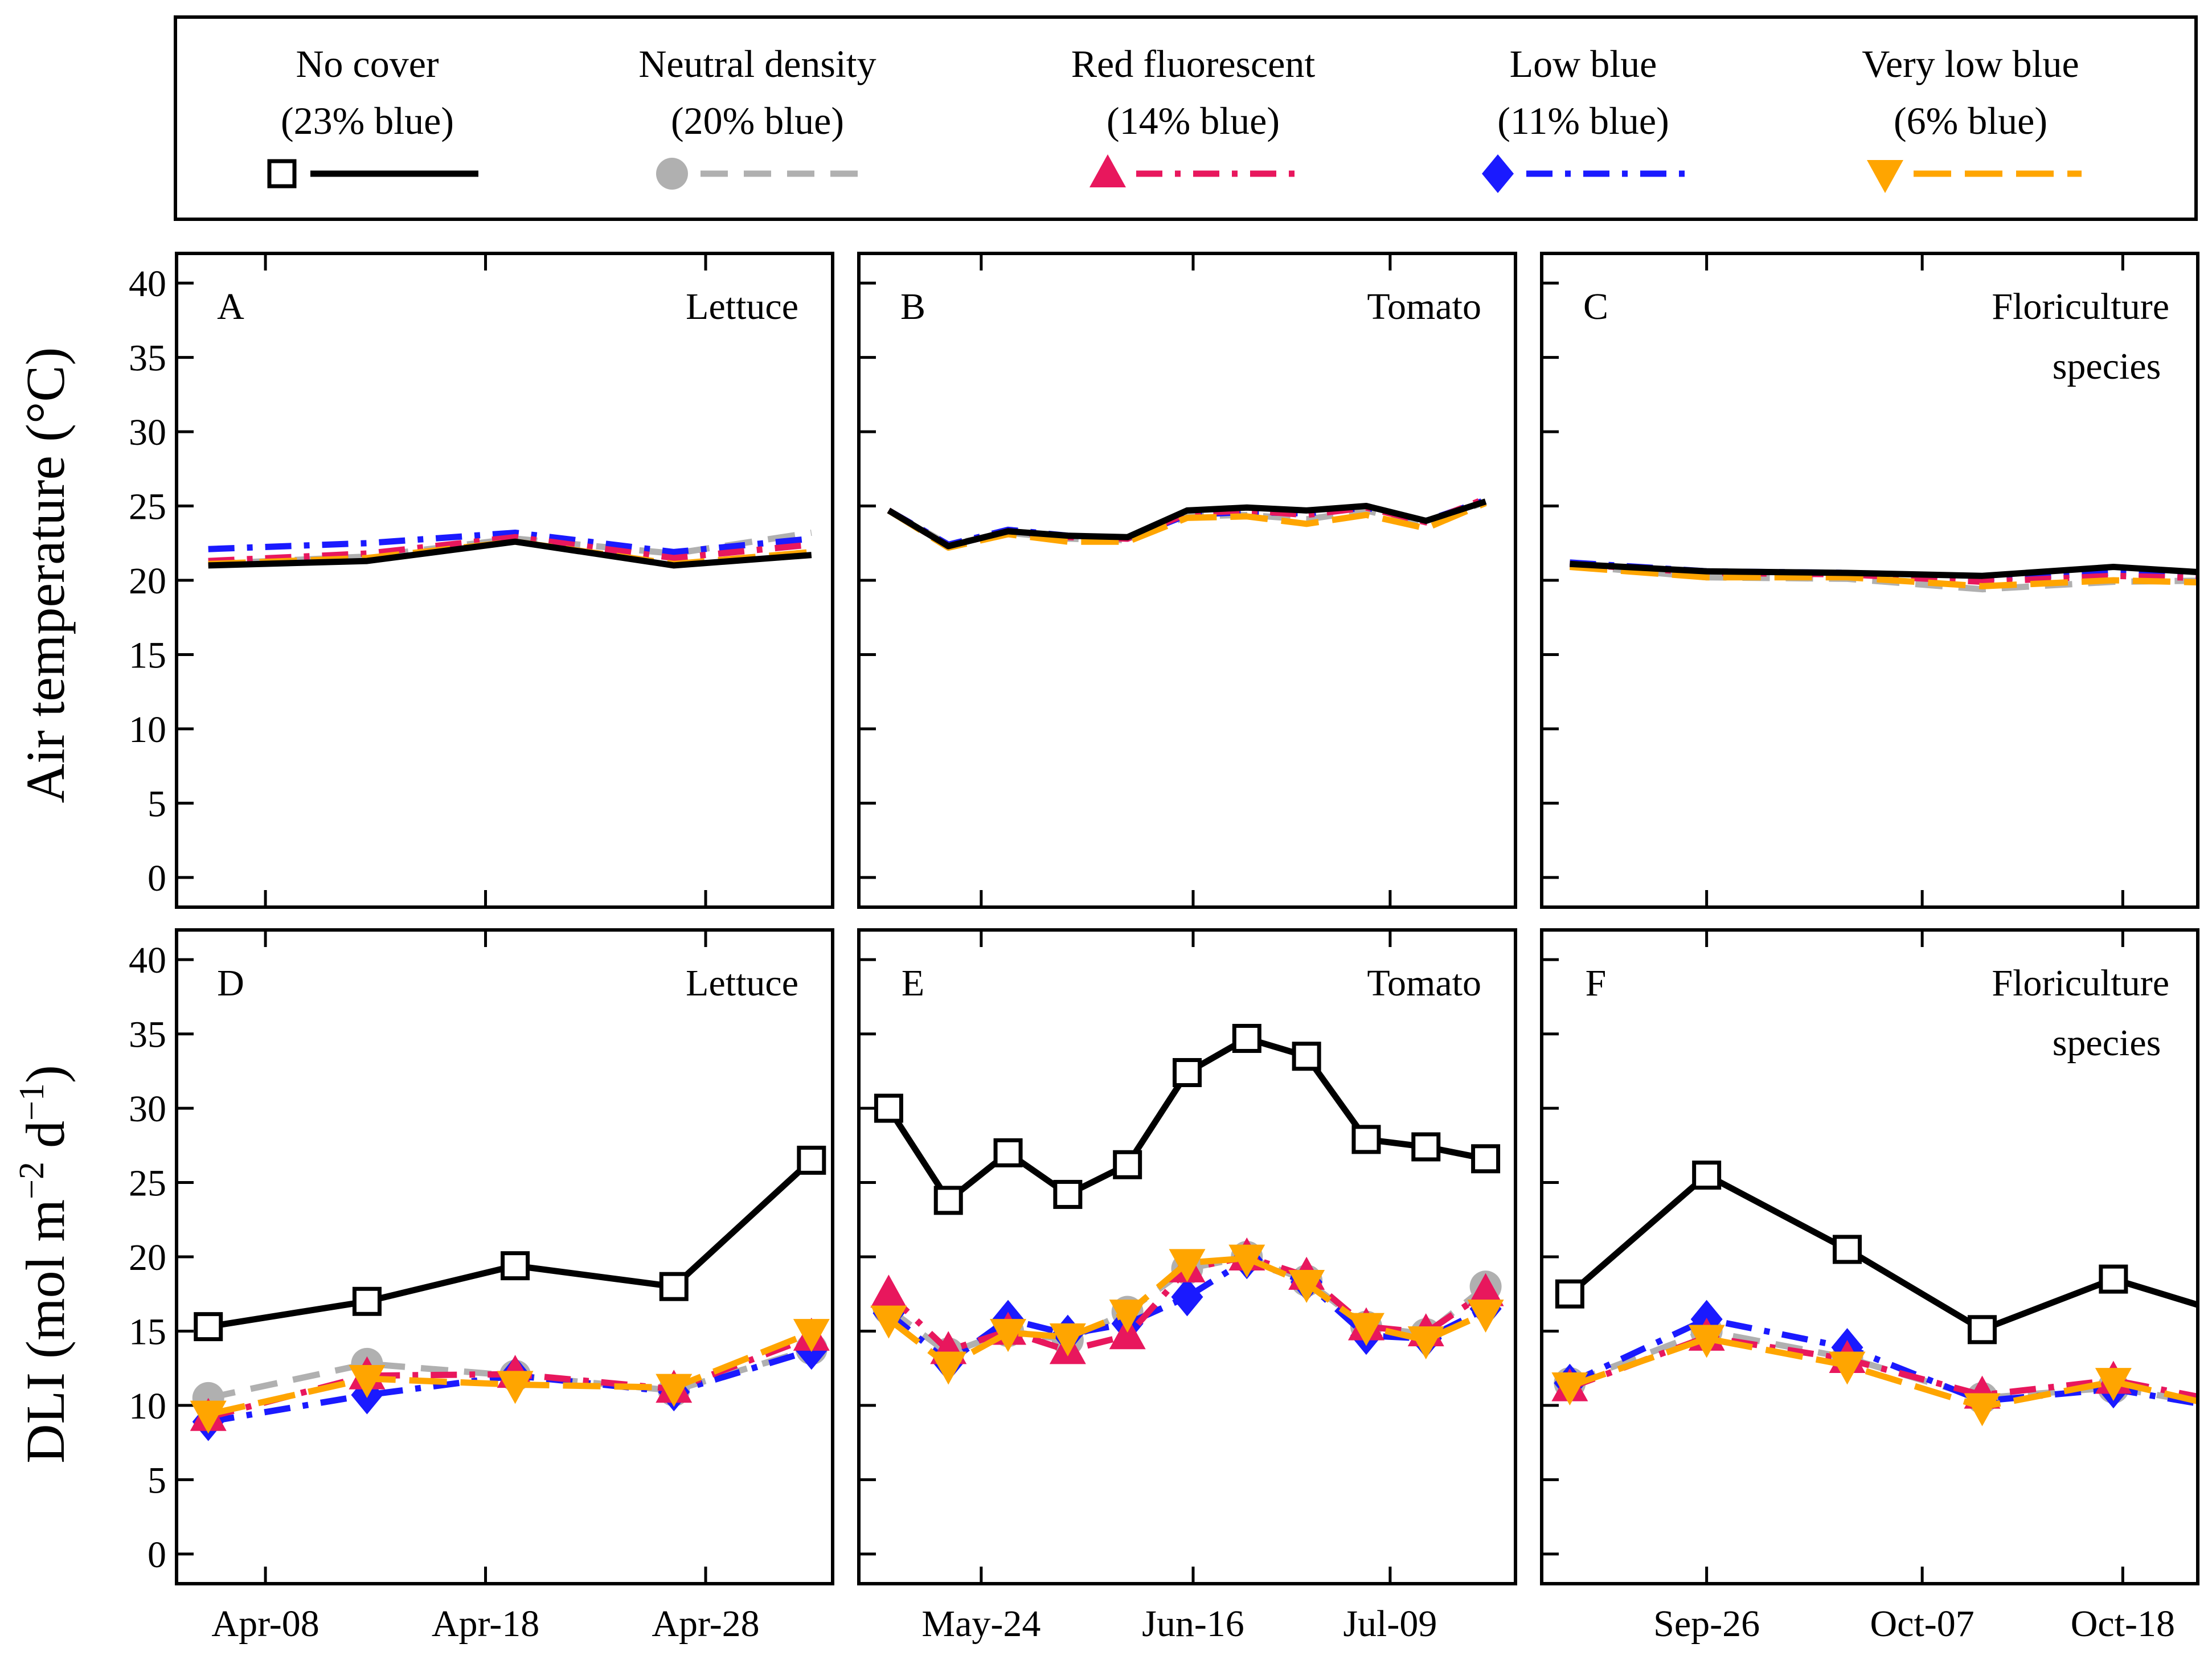 Image resolution: width=2212 pixels, height=1660 pixels. What do you see at coordinates (1972, 118) in the screenshot?
I see `legend-entry-very-low-blue: Very low blue (6% blue)` at bounding box center [1972, 118].